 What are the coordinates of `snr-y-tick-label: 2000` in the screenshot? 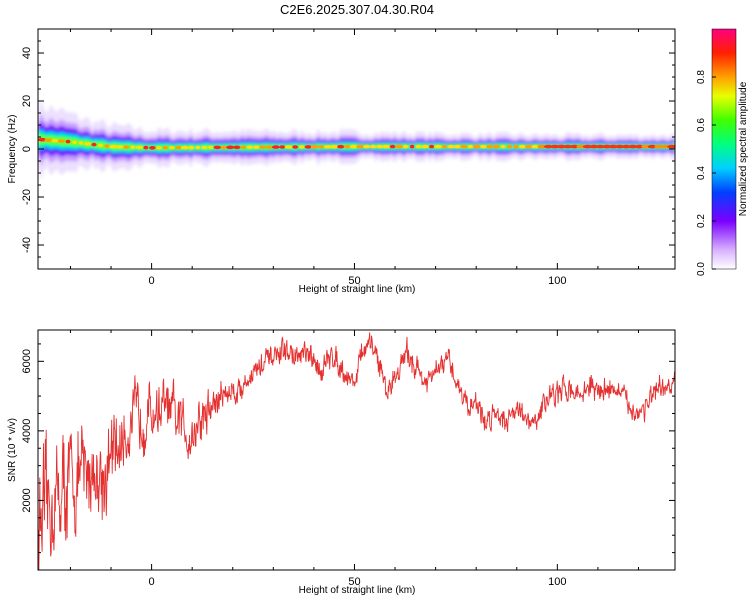 It's located at (27, 500).